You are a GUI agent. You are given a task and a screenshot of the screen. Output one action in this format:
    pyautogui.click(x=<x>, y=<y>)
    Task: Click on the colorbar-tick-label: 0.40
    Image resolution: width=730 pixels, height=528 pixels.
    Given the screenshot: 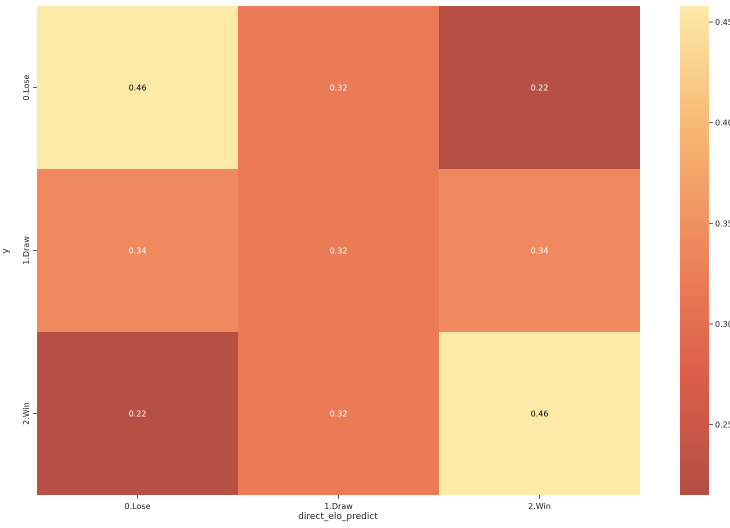 What is the action you would take?
    pyautogui.click(x=722, y=123)
    